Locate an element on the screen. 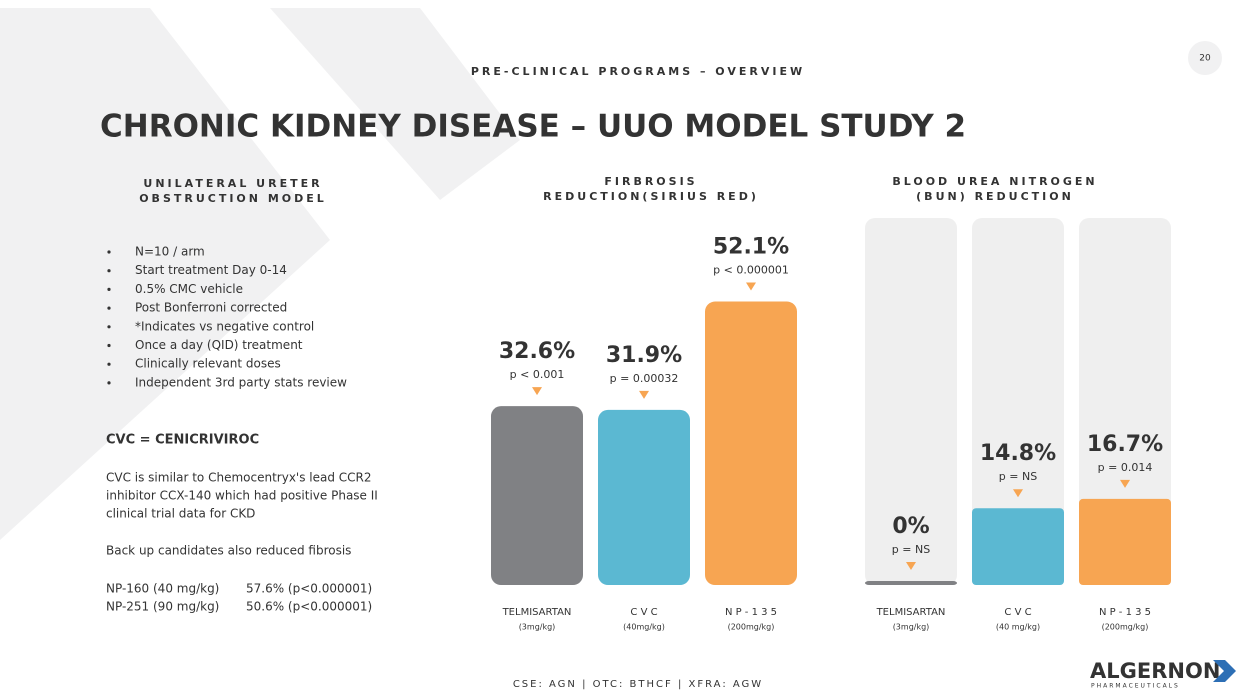 This screenshot has width=1251, height=690. bullet: Start treatment Day 0-14 is located at coordinates (211, 270).